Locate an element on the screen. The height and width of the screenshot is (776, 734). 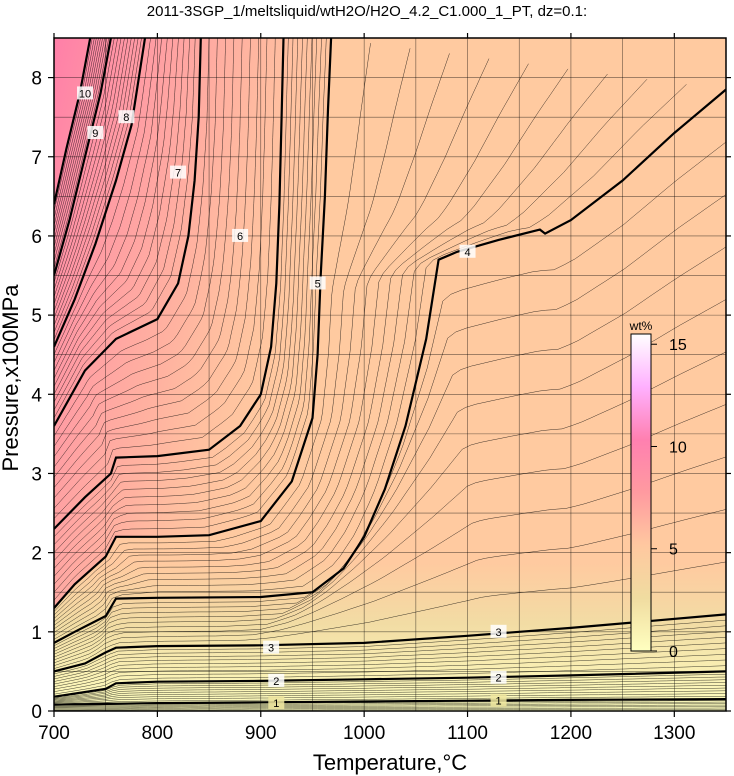
contour-label: 6 is located at coordinates (240, 237).